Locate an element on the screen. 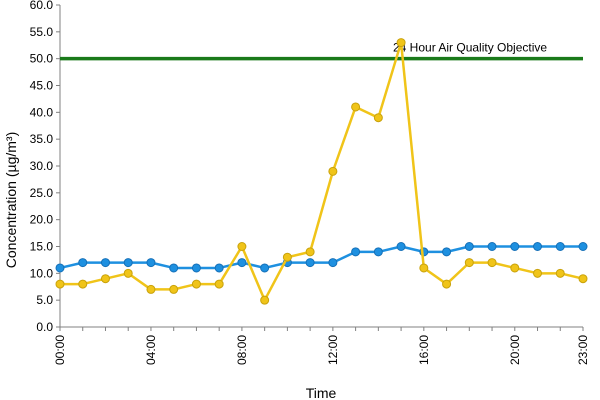  y-tick-label: 15.0 is located at coordinates (42, 247).